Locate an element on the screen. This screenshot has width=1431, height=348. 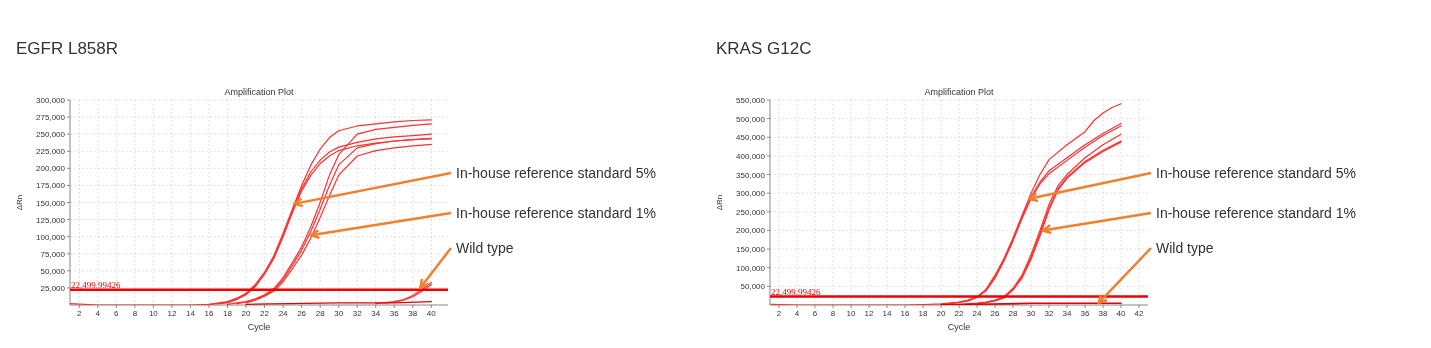
chart-title: KRAS G12C is located at coordinates (764, 48).